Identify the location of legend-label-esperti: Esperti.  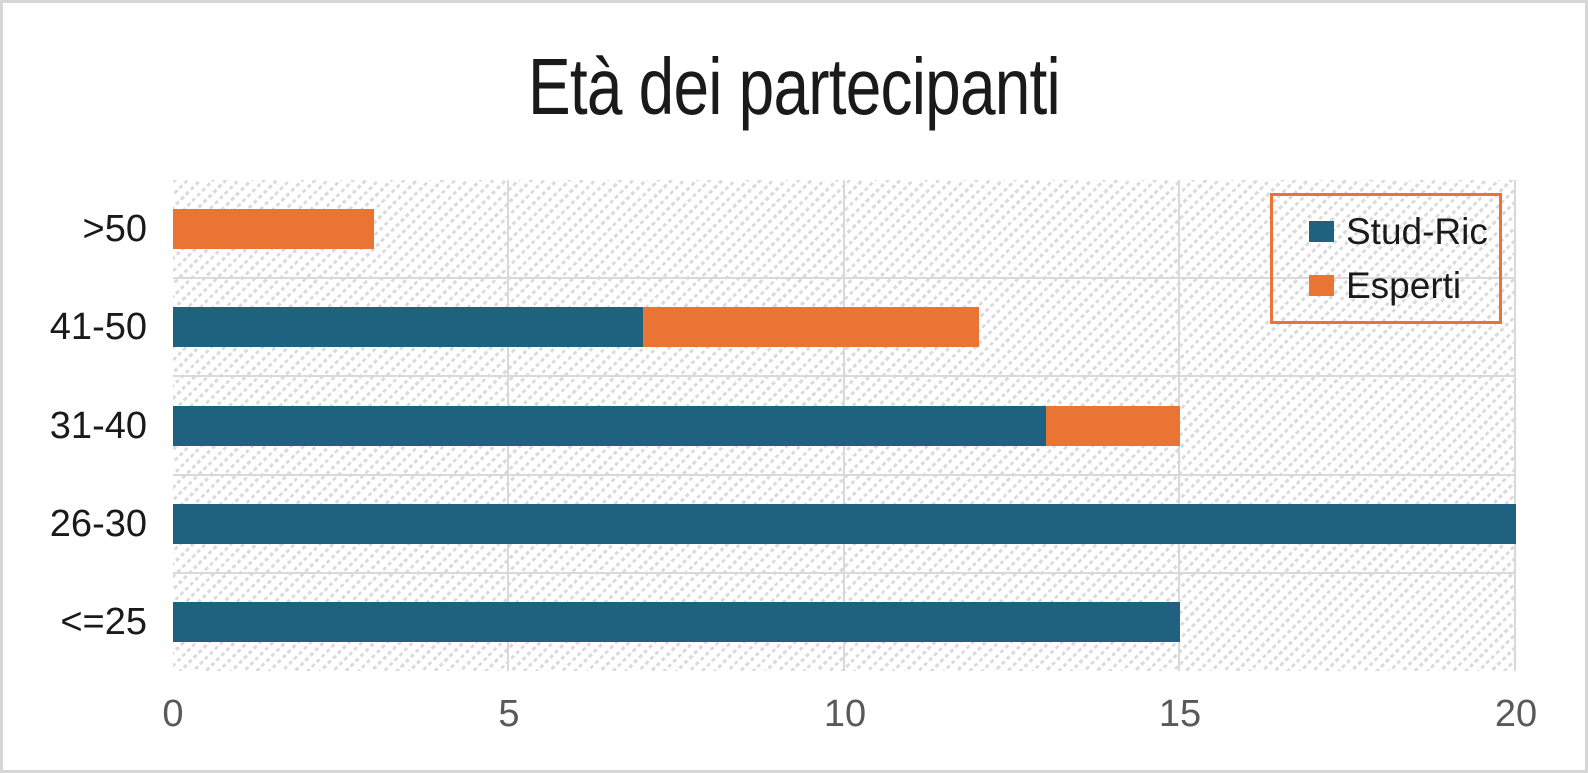
(1404, 286).